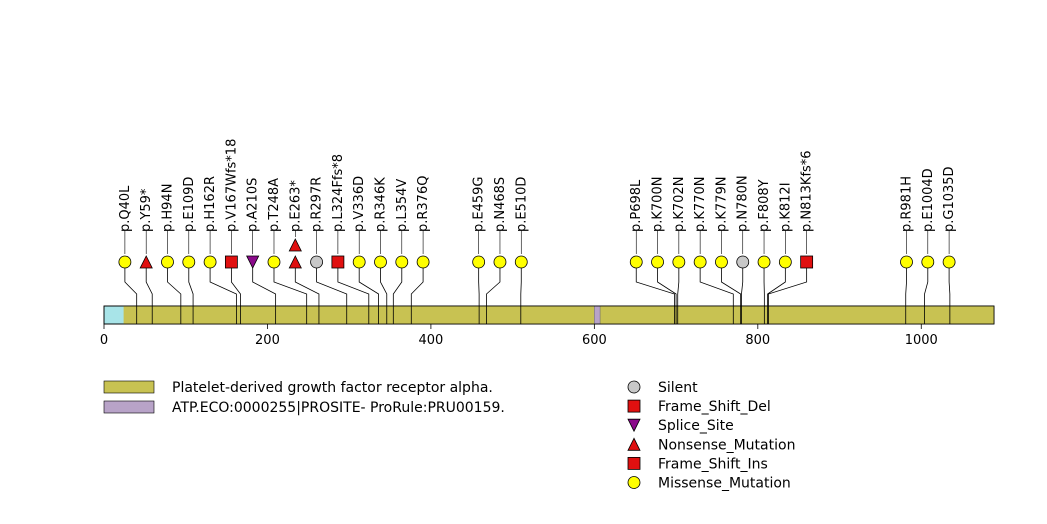 This screenshot has height=524, width=1047. I want to click on mutation-label: p.R297R, so click(317, 204).